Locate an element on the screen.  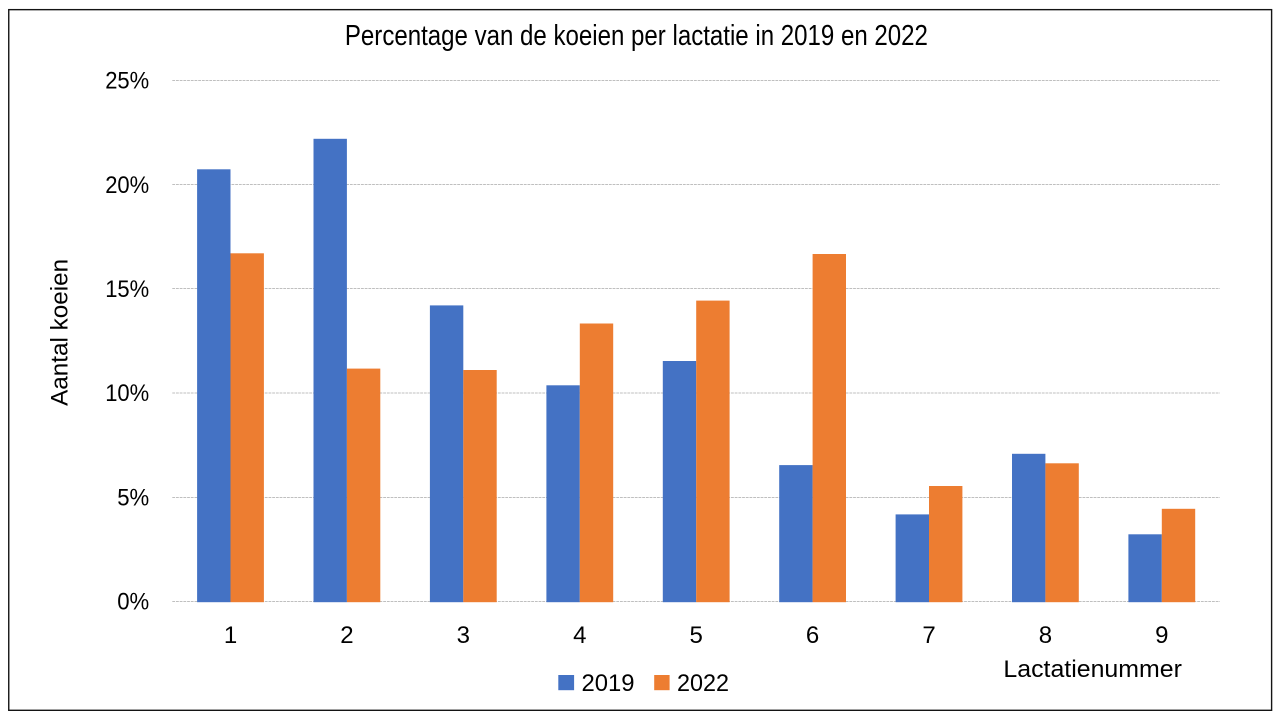
svg-text: 10% is located at coordinates (127, 393).